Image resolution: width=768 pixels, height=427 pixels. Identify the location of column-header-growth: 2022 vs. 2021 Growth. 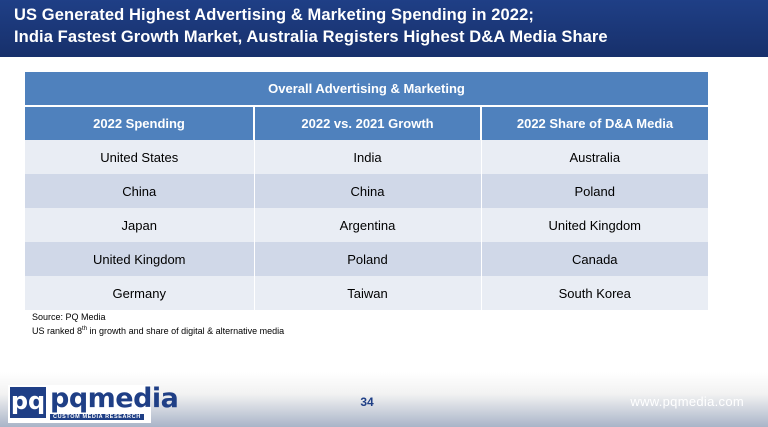
(367, 123).